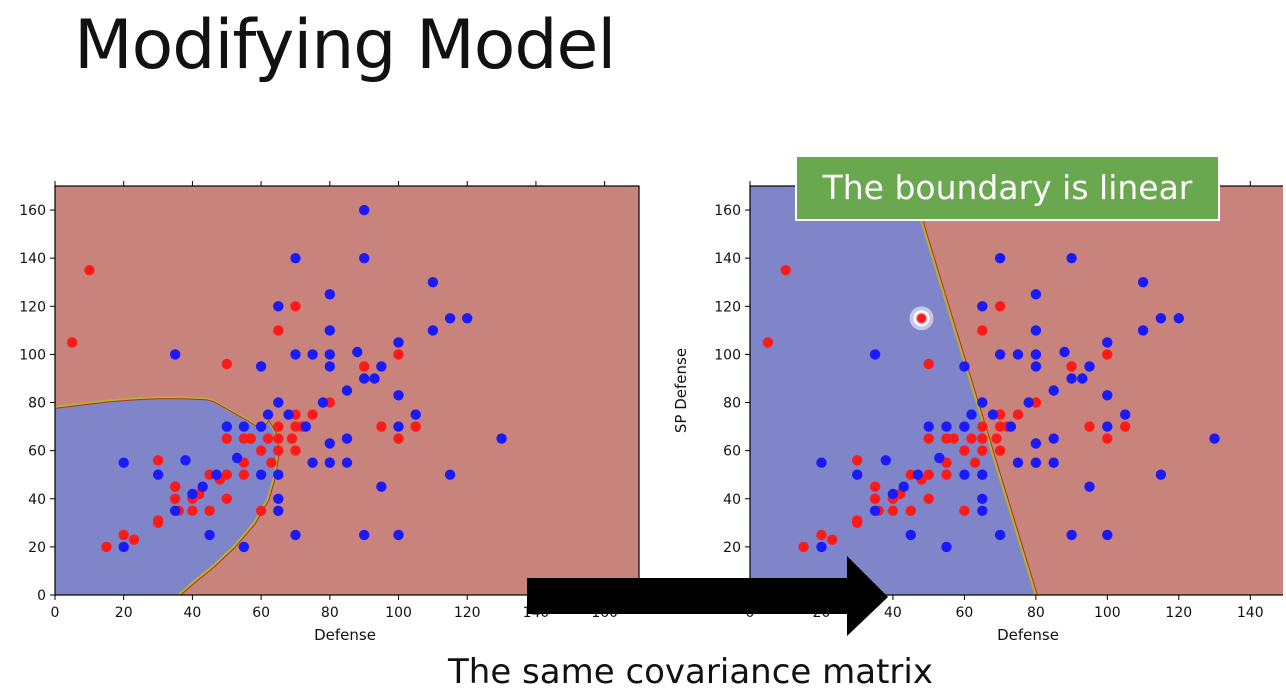 The width and height of the screenshot is (1286, 698). Describe the element at coordinates (732, 452) in the screenshot. I see `y-tick-label: 60` at that location.